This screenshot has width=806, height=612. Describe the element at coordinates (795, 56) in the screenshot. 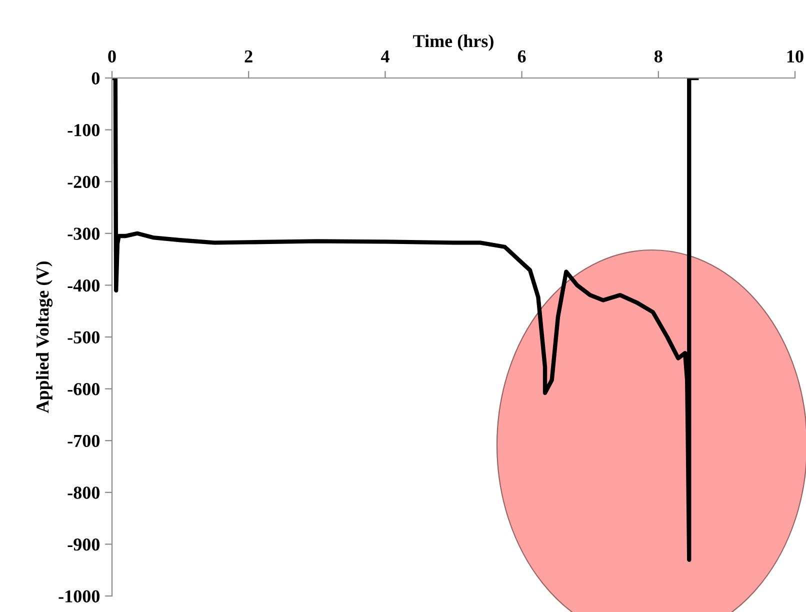

I see `x-tick-label: 10` at that location.